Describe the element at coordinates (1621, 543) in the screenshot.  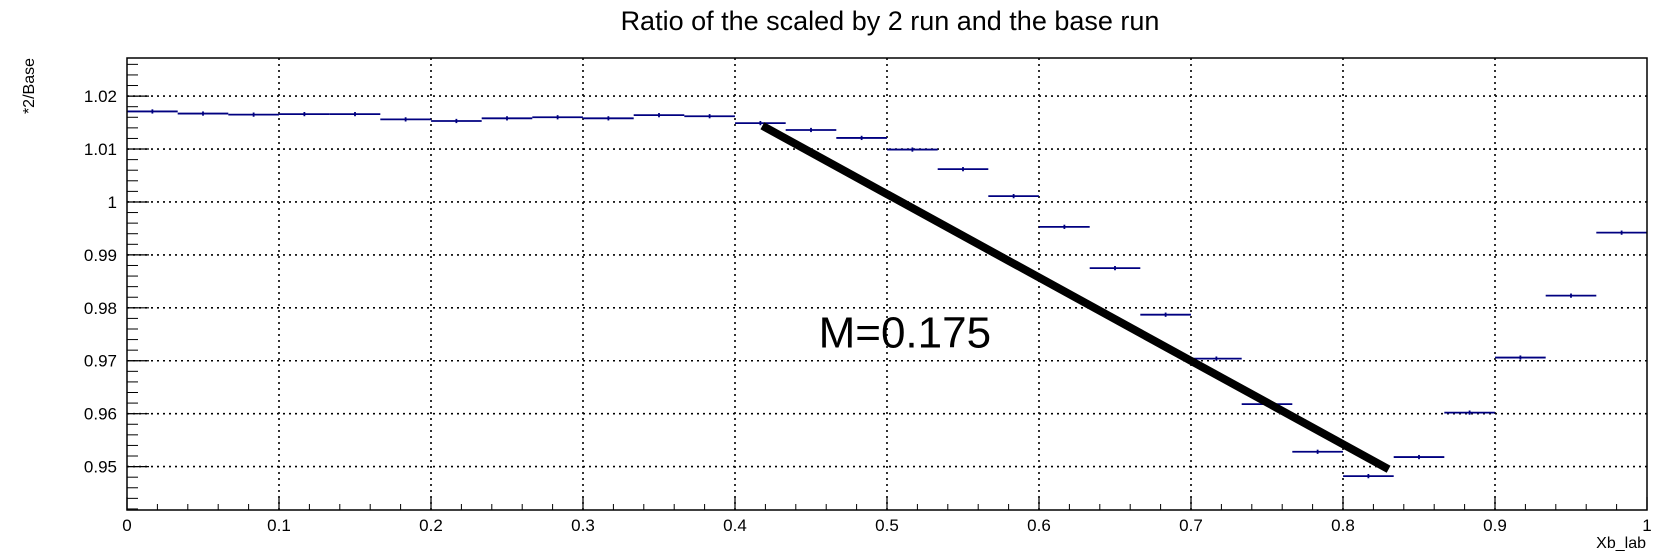
I see `x-axis-label: Xb_lab` at that location.